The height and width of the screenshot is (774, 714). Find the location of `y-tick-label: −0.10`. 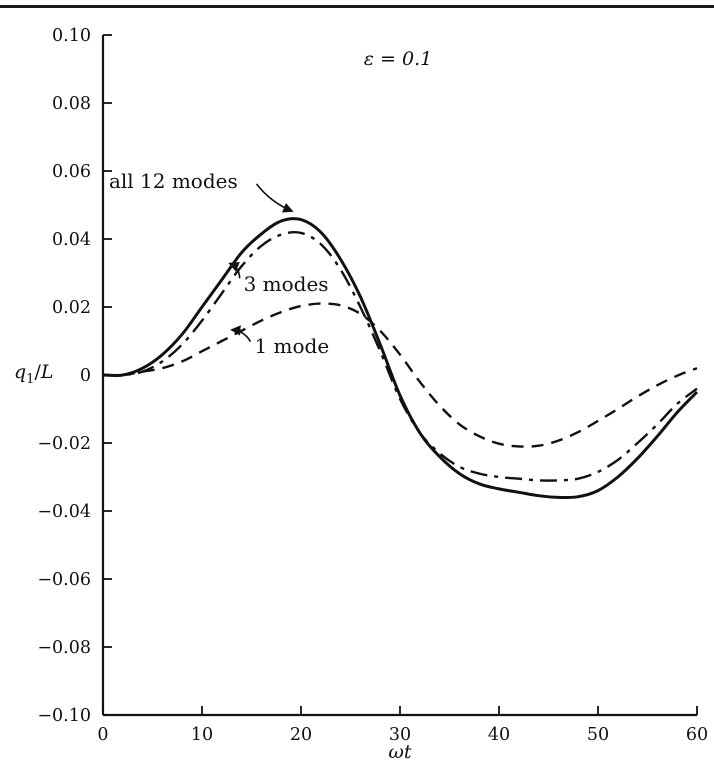

y-tick-label: −0.10 is located at coordinates (64, 716).